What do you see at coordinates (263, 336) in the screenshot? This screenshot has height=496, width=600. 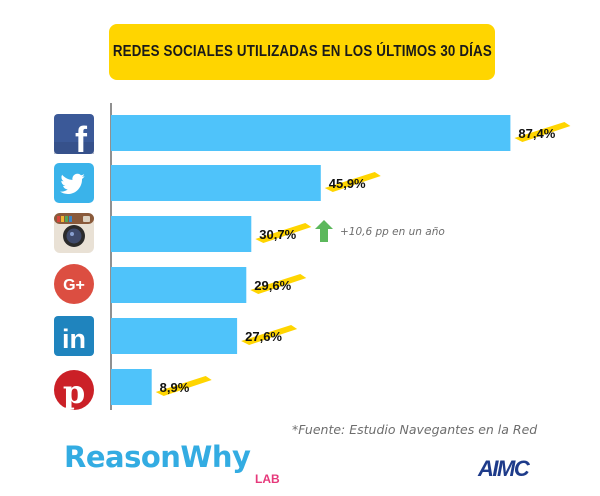 I see `bar-value-label: 27,6%` at bounding box center [263, 336].